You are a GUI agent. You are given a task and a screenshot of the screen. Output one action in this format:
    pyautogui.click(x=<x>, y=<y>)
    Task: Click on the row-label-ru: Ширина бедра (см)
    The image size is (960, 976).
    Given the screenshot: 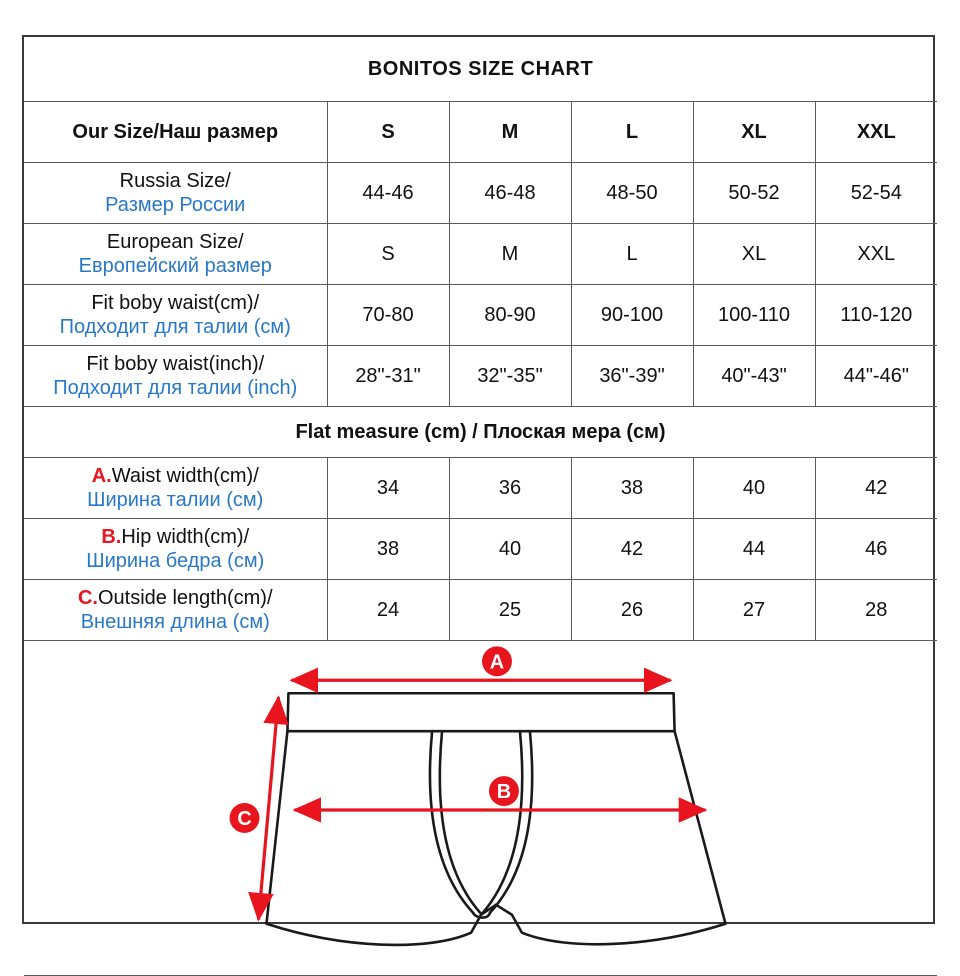 What is the action you would take?
    pyautogui.click(x=175, y=561)
    